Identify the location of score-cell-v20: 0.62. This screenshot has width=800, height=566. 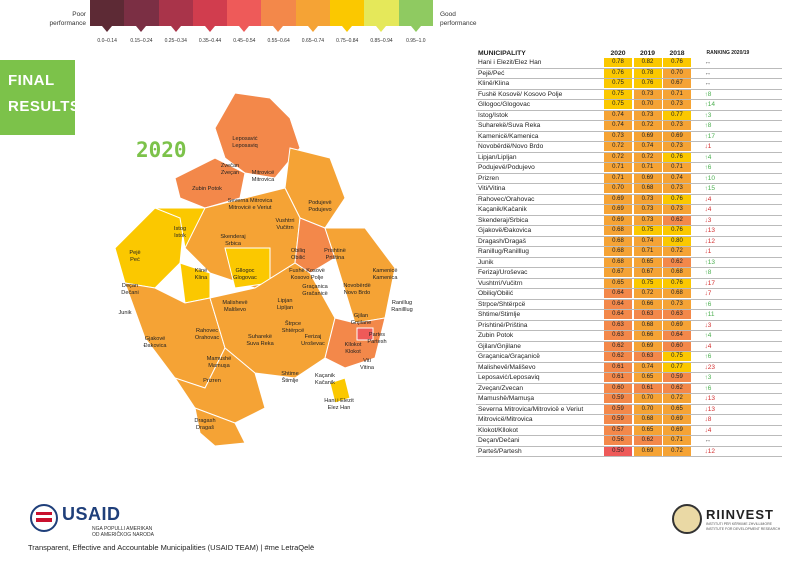
(618, 346).